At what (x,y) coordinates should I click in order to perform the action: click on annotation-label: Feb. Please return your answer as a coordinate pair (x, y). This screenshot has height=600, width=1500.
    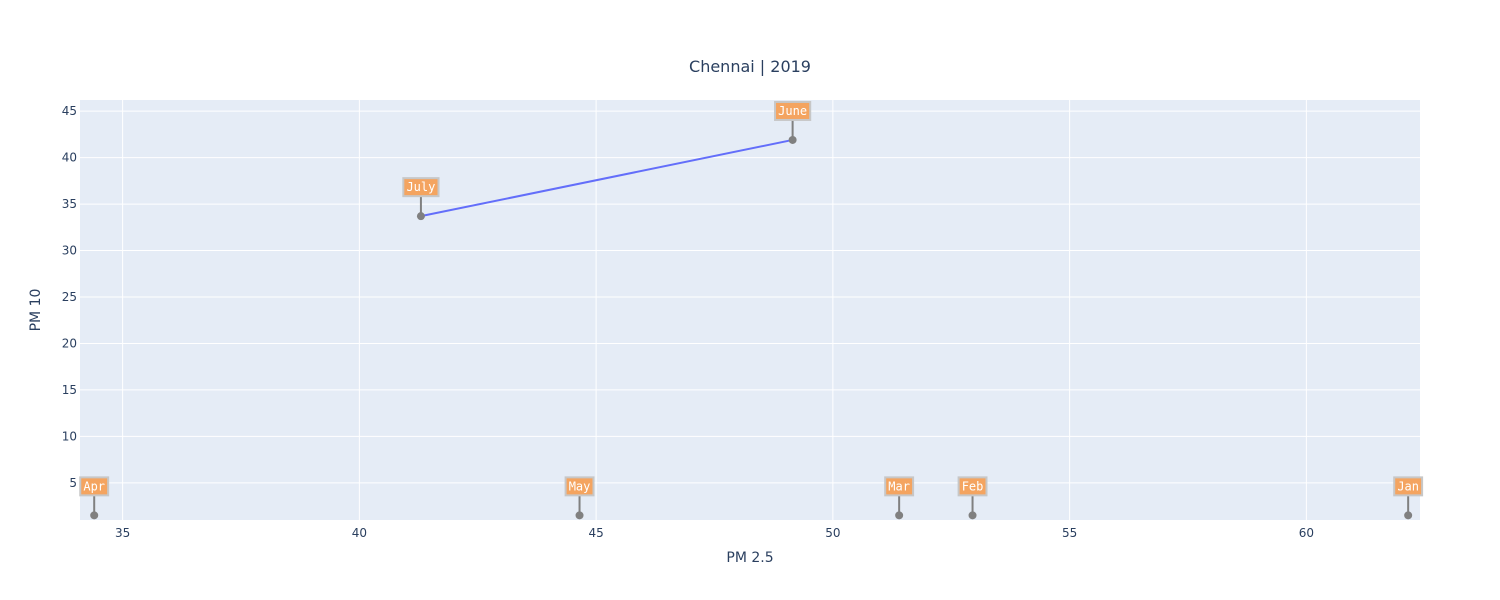
    Looking at the image, I should click on (973, 486).